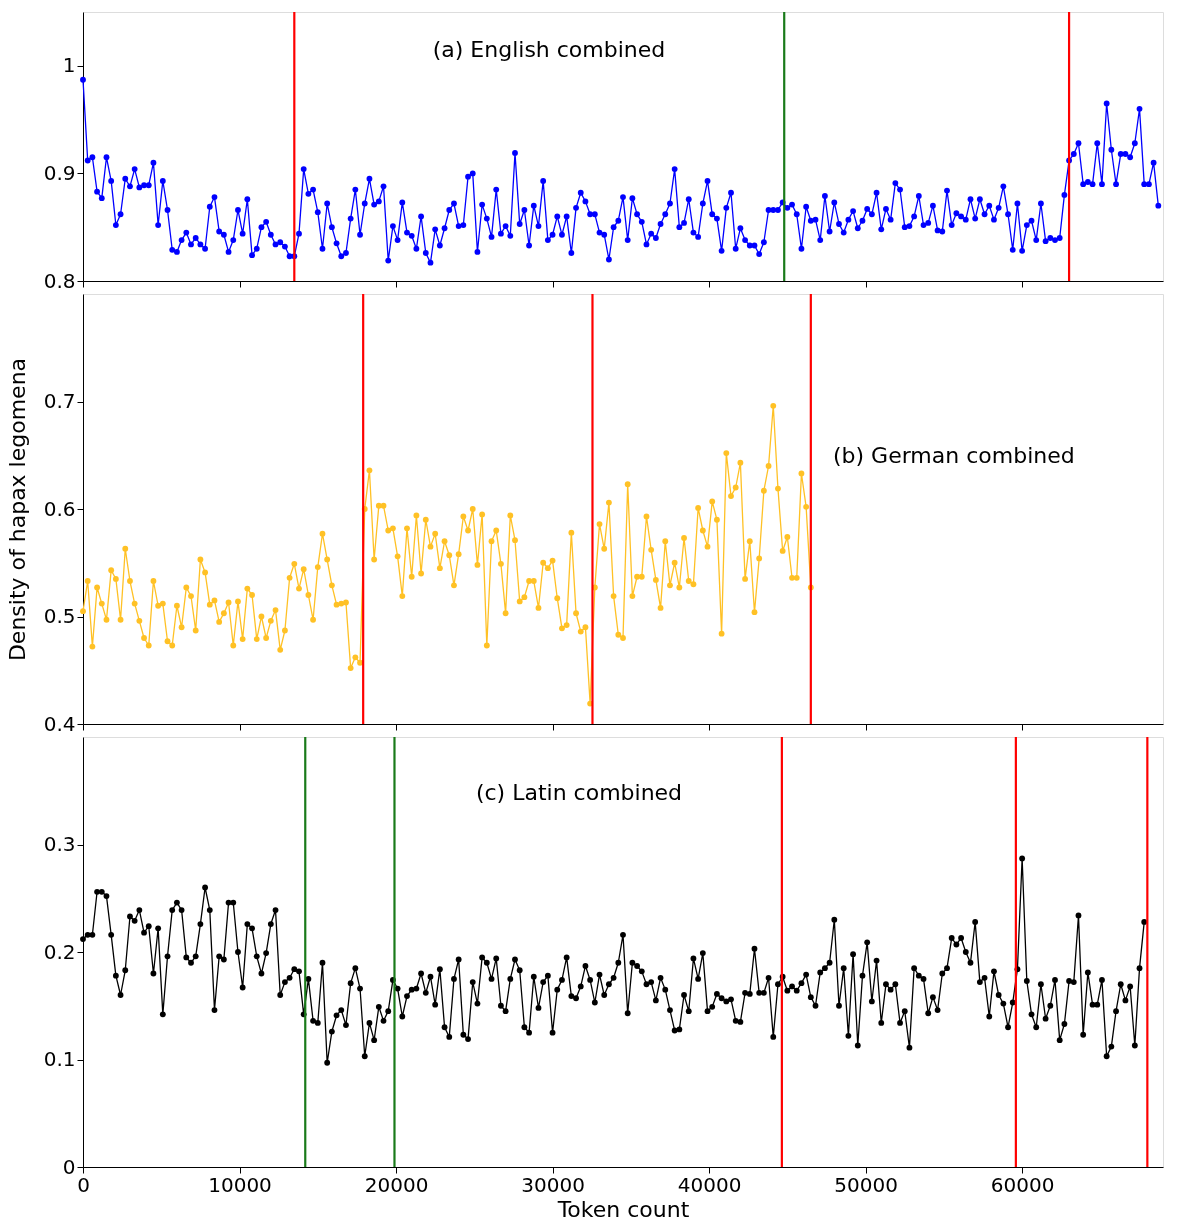 The image size is (1203, 1220). Describe the element at coordinates (69, 1166) in the screenshot. I see `y-tick-label: 0` at that location.